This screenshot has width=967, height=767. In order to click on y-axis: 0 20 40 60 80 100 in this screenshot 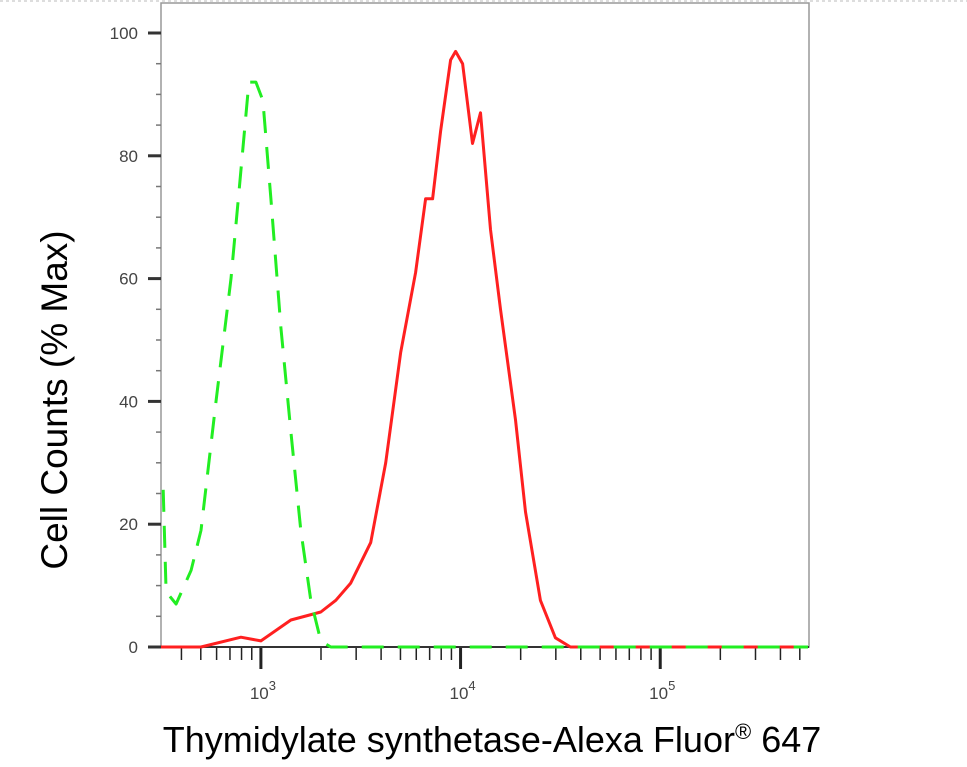, I will do `click(135, 340)`.